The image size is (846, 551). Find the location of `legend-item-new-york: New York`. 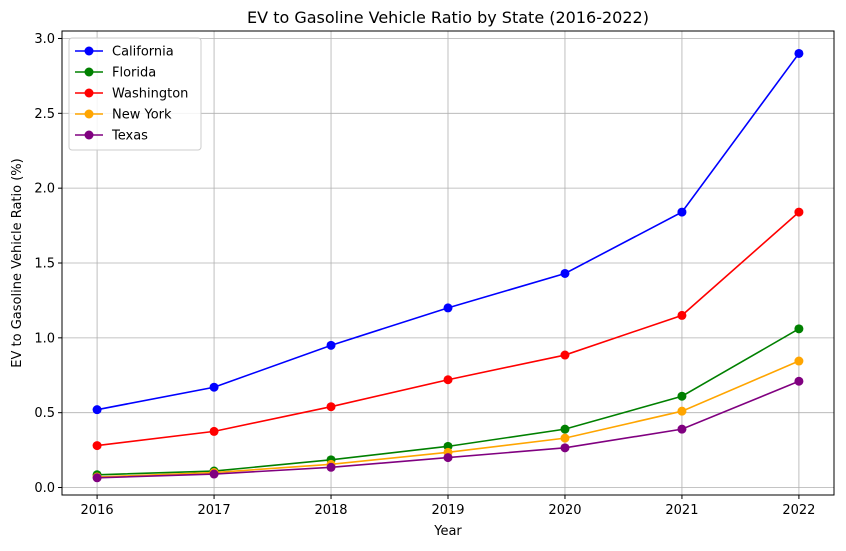

legend-item-new-york: New York is located at coordinates (123, 115).